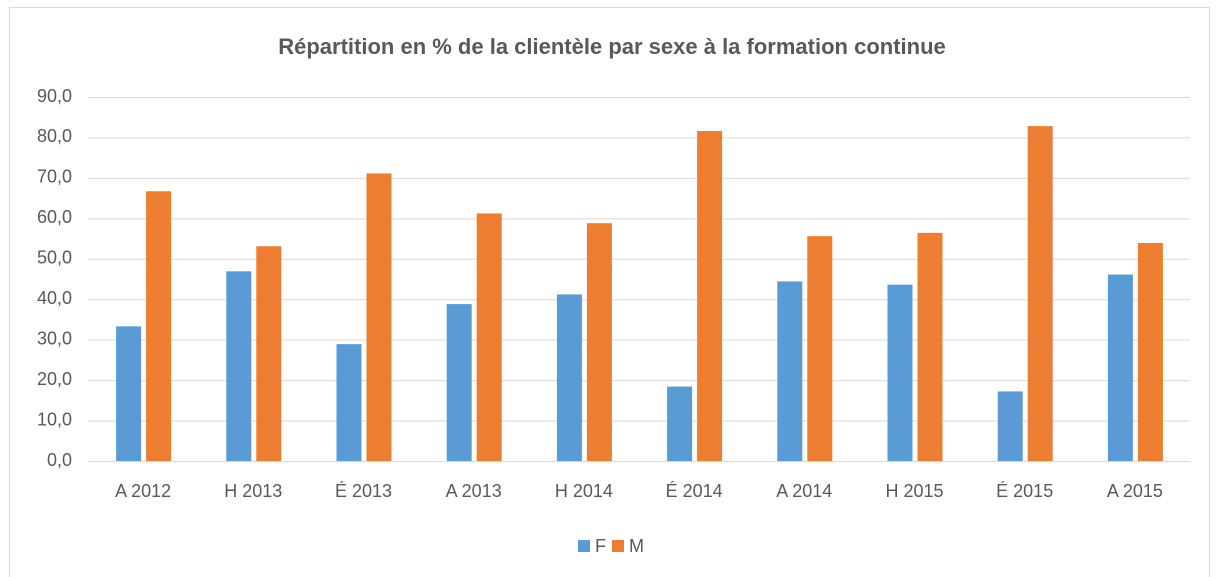  What do you see at coordinates (54, 338) in the screenshot?
I see `y-tick-label: 30,0` at bounding box center [54, 338].